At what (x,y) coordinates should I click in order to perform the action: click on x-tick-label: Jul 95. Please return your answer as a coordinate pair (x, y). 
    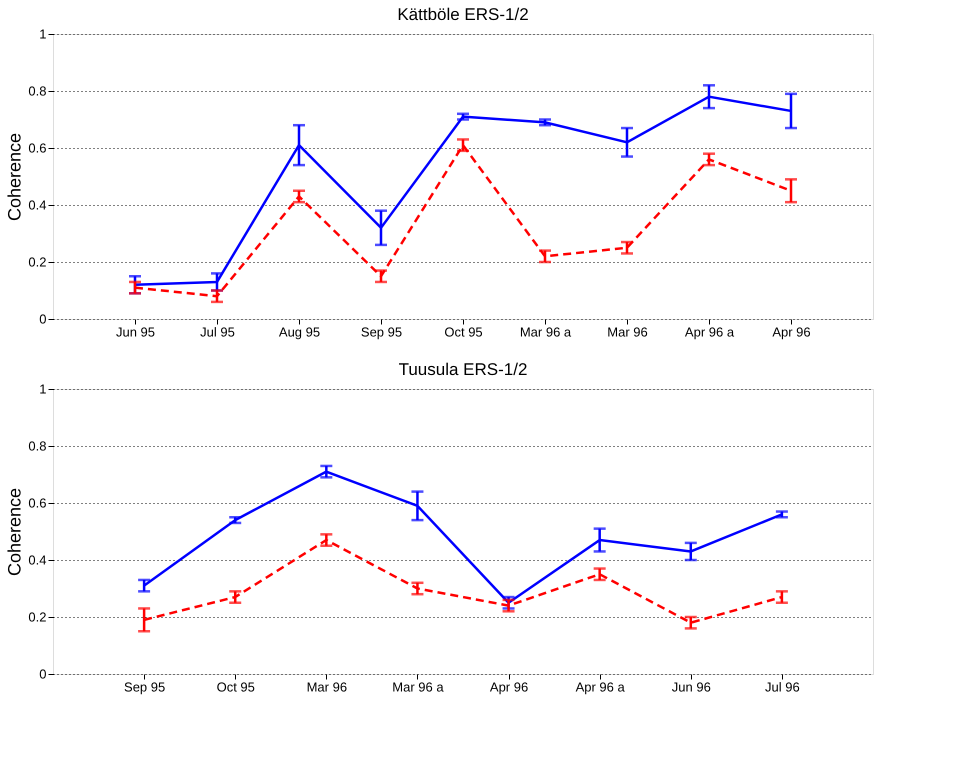
    Looking at the image, I should click on (217, 332).